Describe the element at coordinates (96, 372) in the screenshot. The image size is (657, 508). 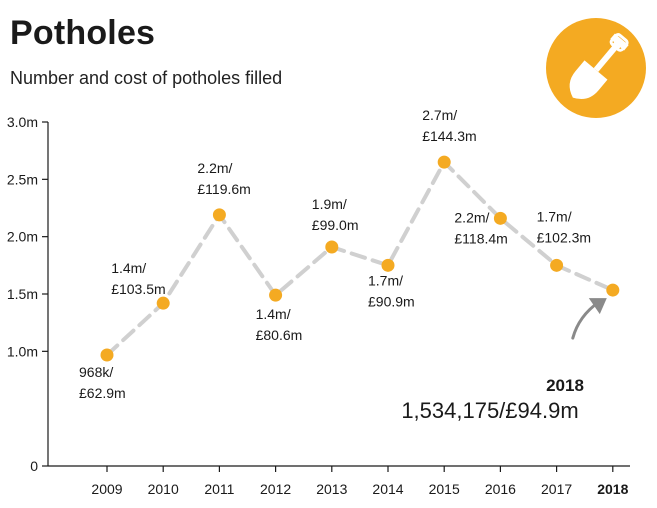
I see `data-label-line: 968k/` at that location.